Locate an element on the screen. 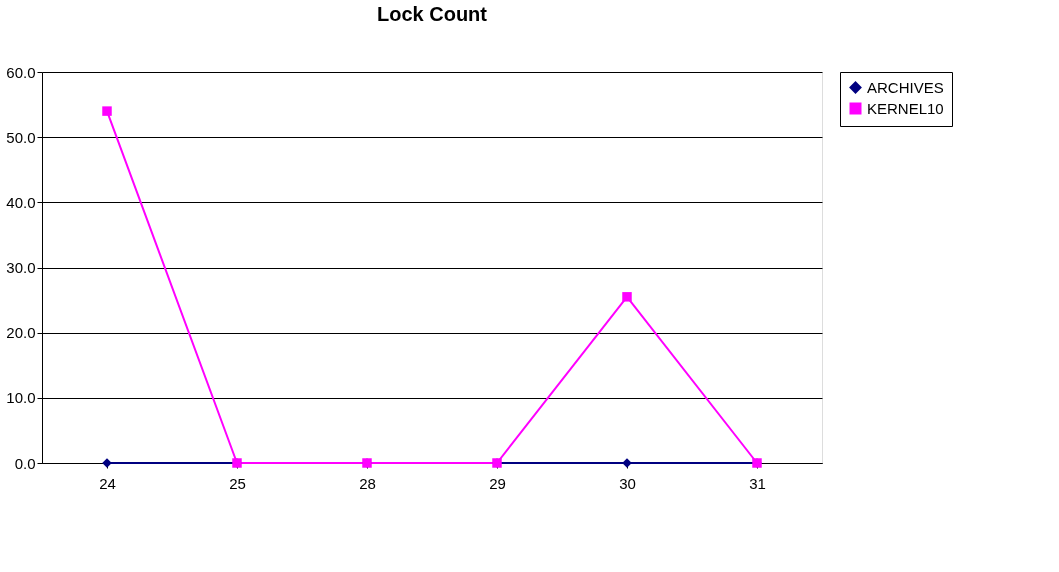  y-tick-label: 40.0 is located at coordinates (21, 202).